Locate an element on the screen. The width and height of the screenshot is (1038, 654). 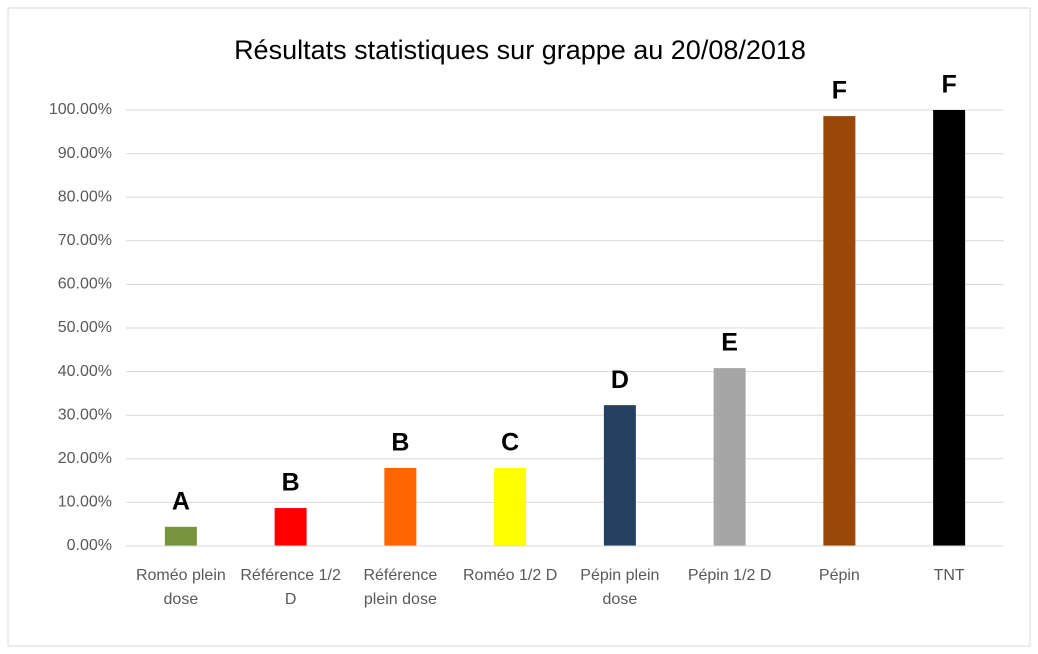
x-tick-label-box: TNT is located at coordinates (949, 575).